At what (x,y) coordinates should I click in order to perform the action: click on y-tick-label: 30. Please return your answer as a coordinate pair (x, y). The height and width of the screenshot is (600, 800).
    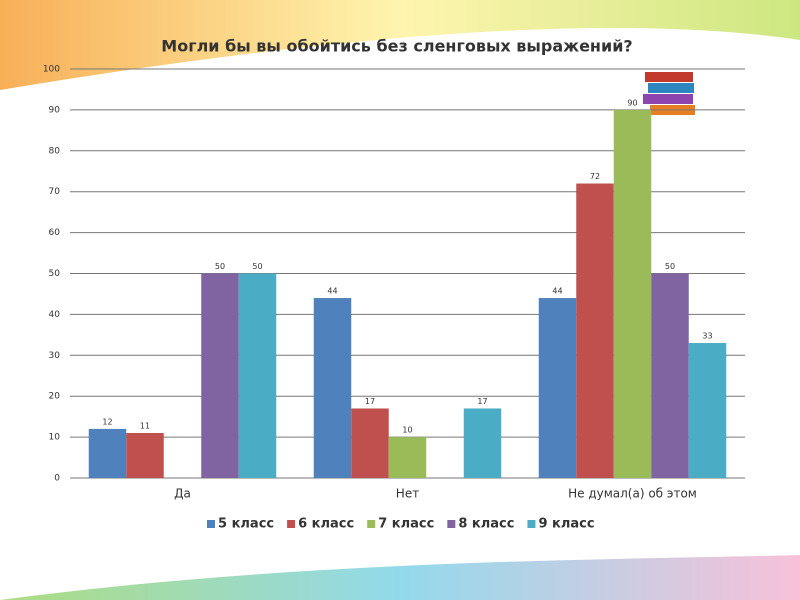
    Looking at the image, I should click on (55, 356).